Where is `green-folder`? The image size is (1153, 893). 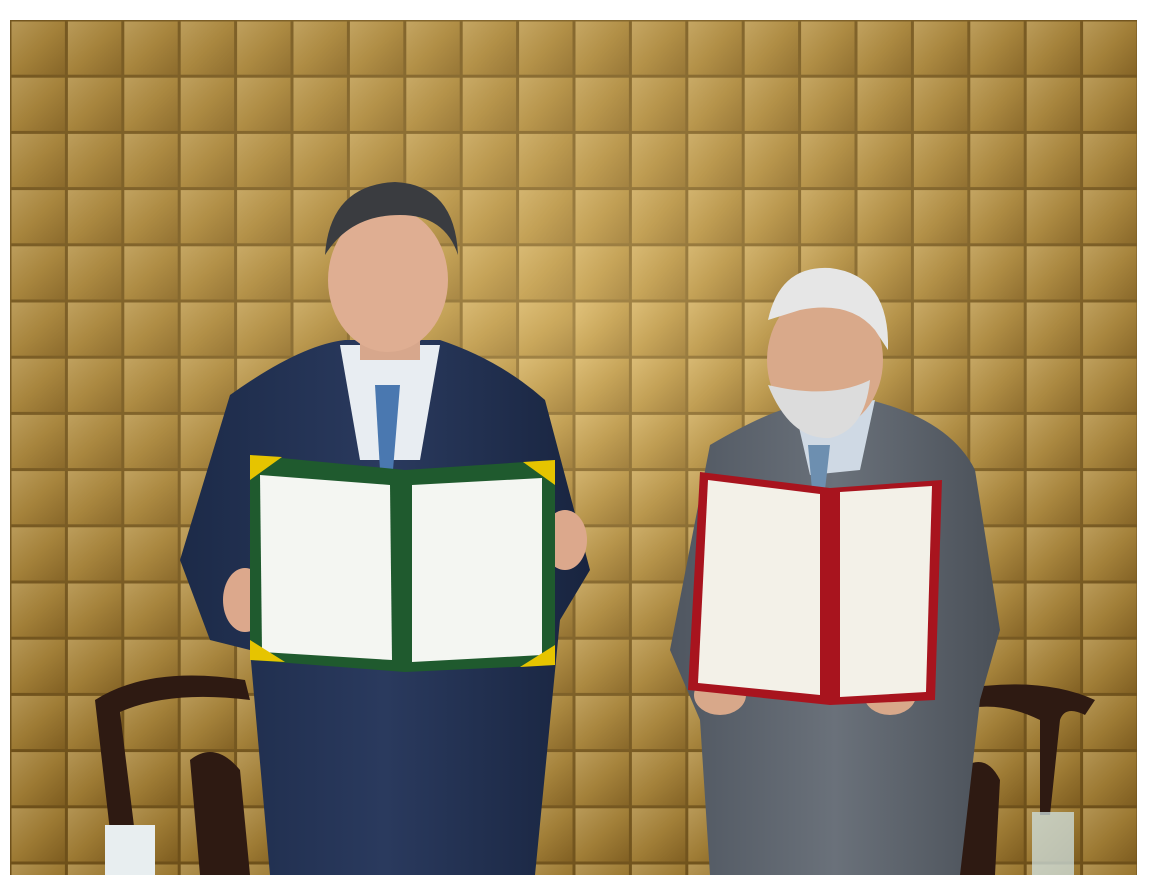 green-folder is located at coordinates (402, 563).